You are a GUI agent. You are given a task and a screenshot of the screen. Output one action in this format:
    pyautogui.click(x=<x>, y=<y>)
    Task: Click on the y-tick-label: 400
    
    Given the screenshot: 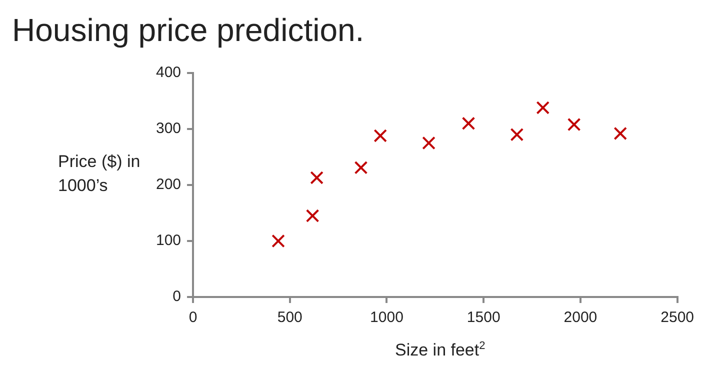 What is the action you would take?
    pyautogui.click(x=169, y=73)
    